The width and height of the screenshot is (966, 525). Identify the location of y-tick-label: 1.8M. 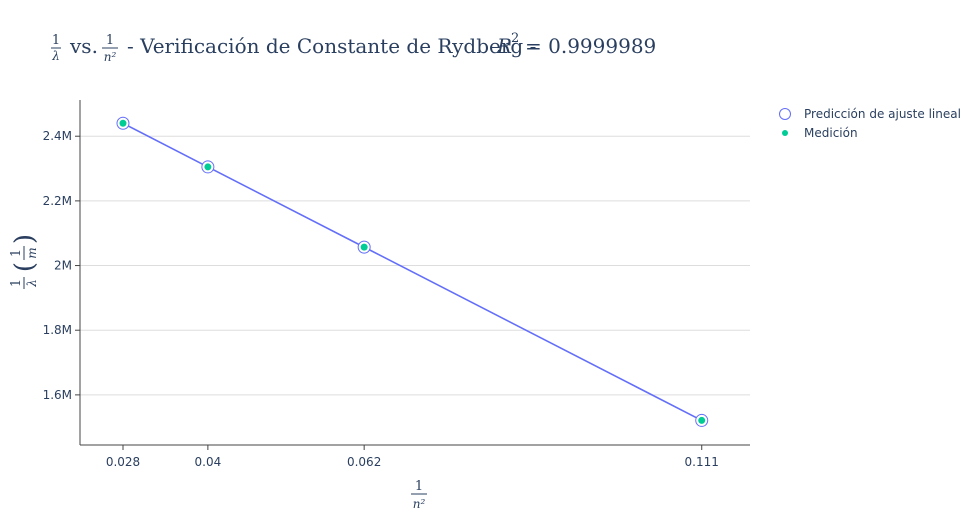
(57, 330).